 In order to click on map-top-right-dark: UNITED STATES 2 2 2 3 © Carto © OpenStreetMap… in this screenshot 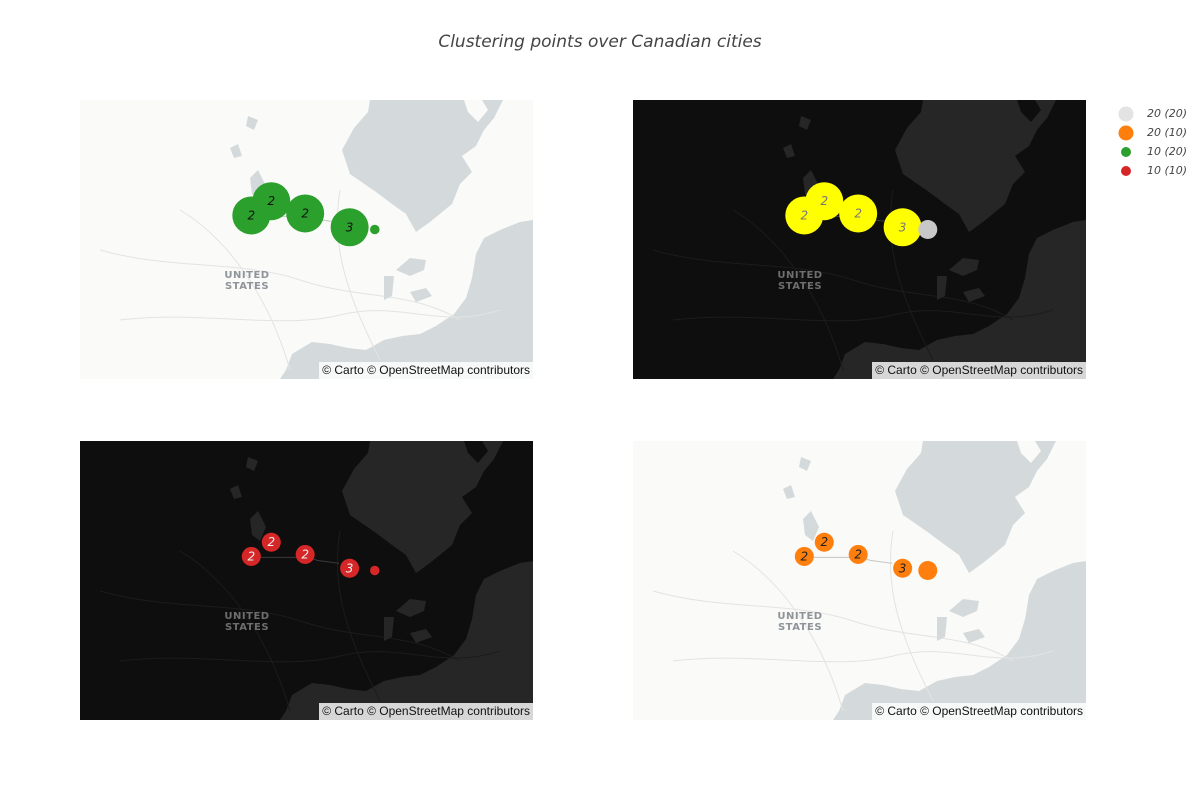, I will do `click(859, 239)`.